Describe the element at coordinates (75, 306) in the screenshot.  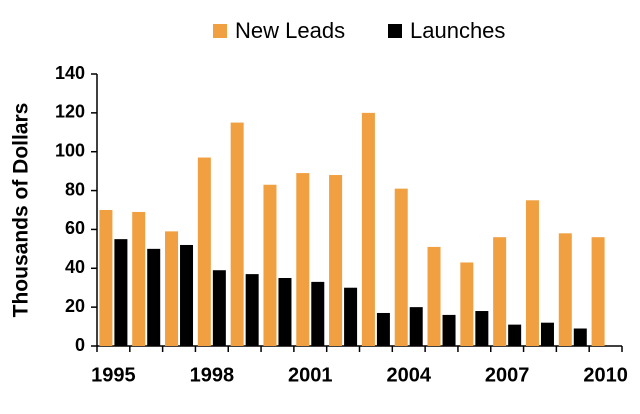
I see `y-tick-label: 20` at that location.